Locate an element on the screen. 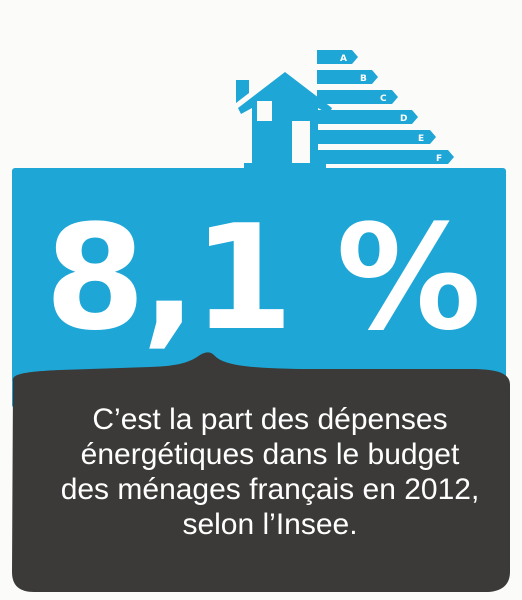 This screenshot has width=522, height=600. energy-label-d: D is located at coordinates (403, 119).